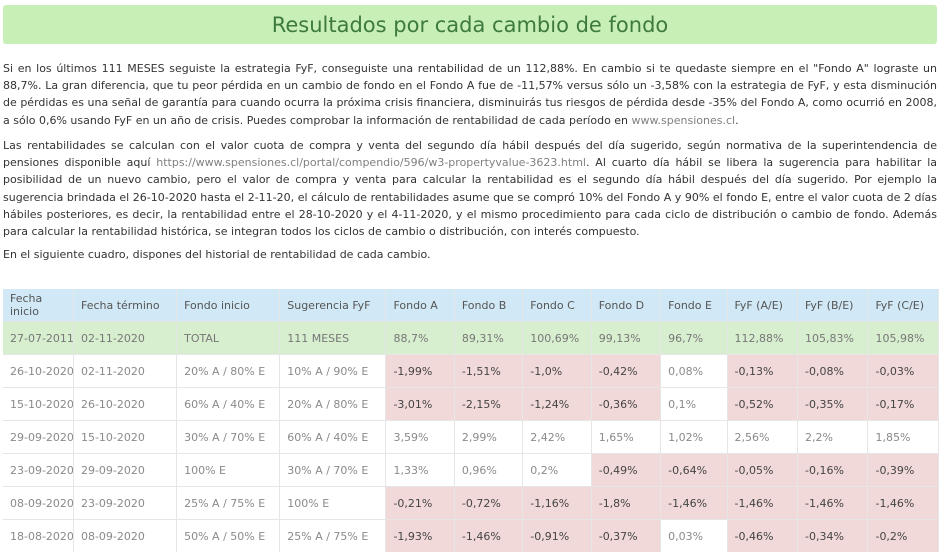 The height and width of the screenshot is (559, 951). What do you see at coordinates (626, 371) in the screenshot?
I see `table-cell: -0,42%` at bounding box center [626, 371].